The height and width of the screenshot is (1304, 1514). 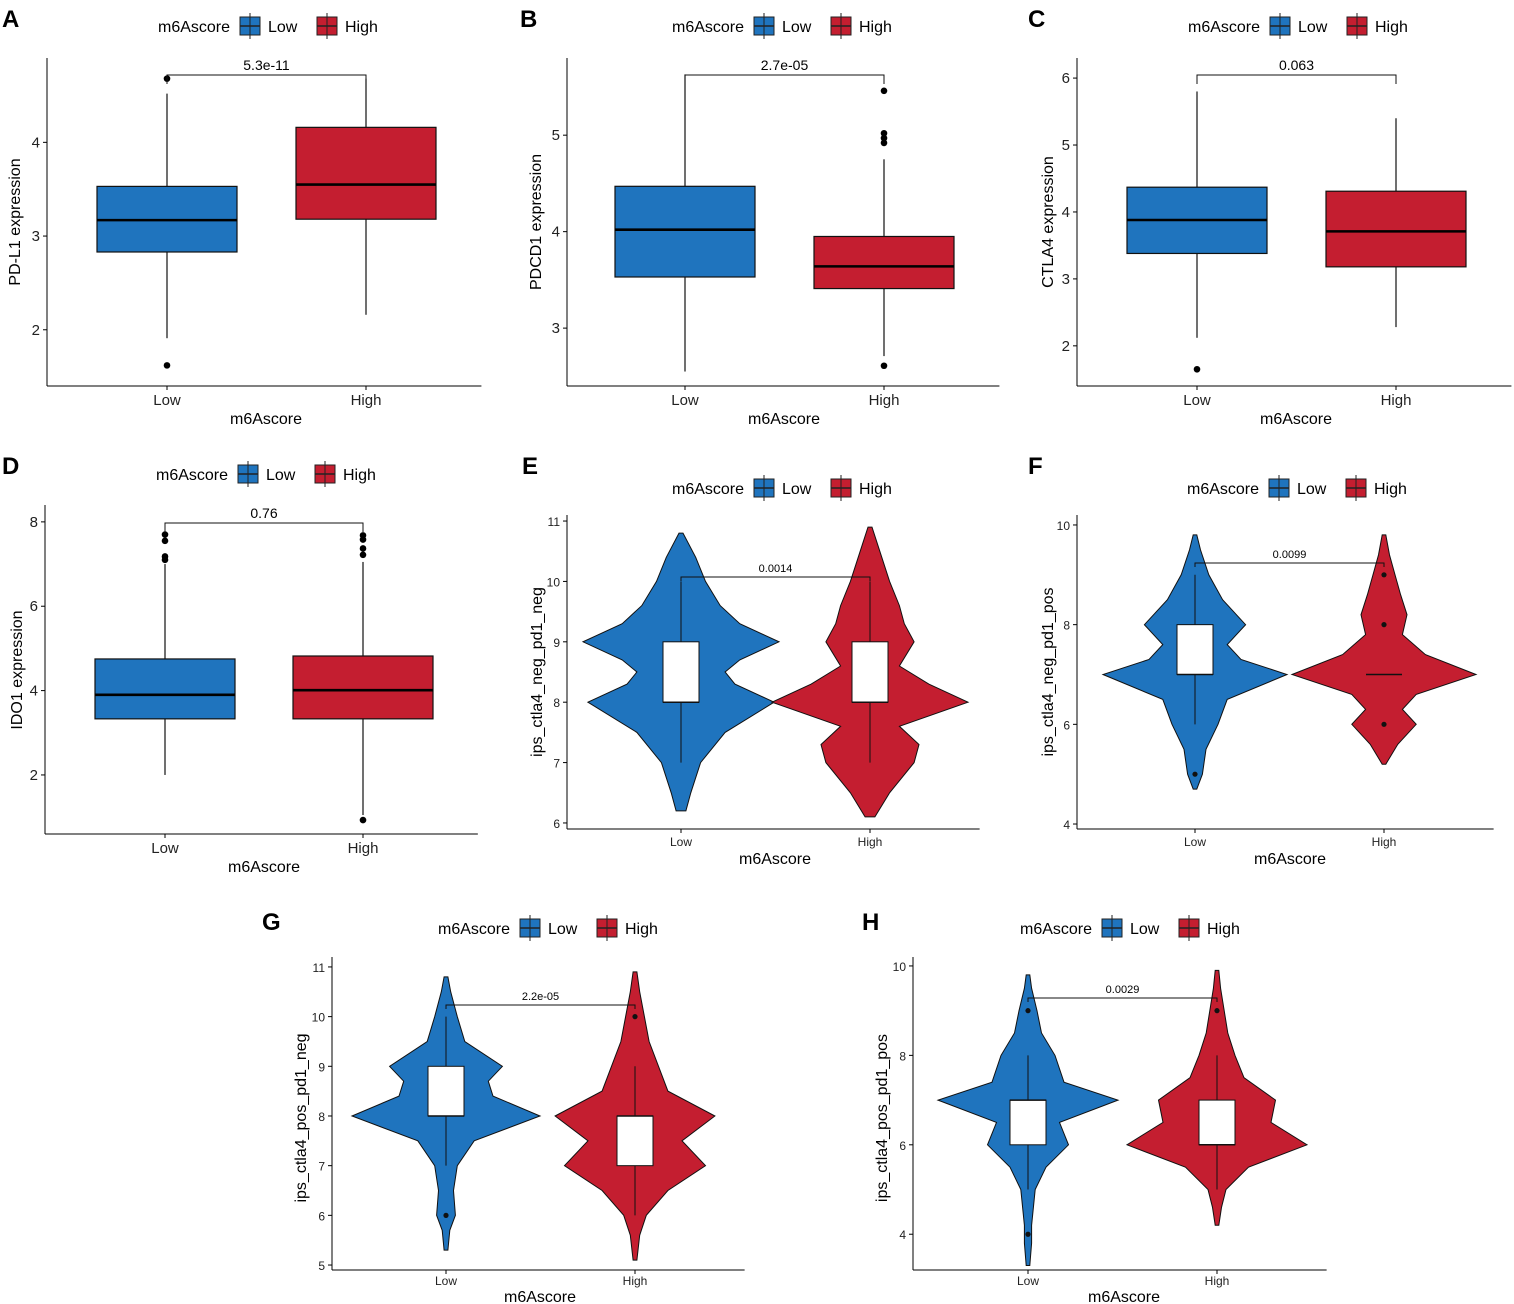 I want to click on significance-bracket: 2.2e-05, so click(x=540, y=1000).